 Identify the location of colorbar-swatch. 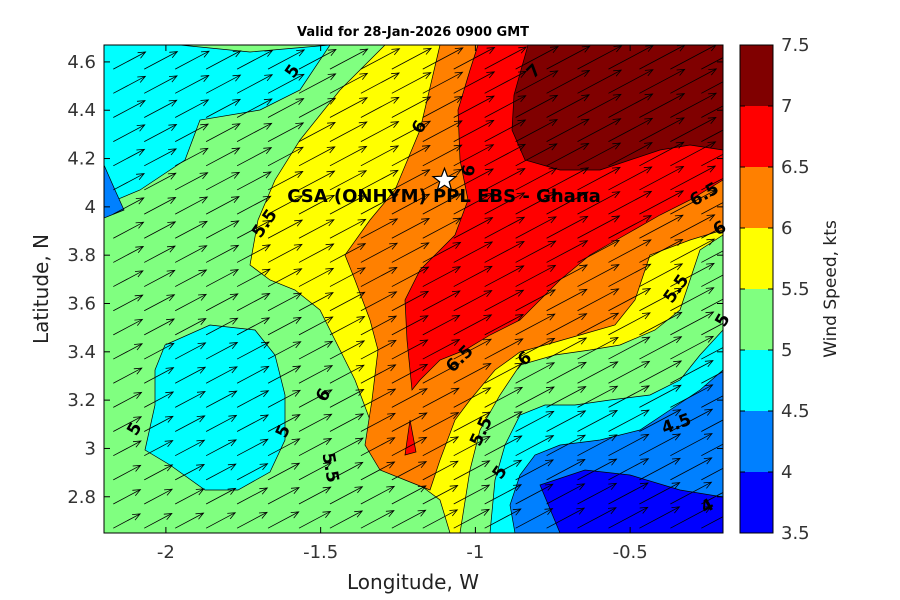
(756, 197).